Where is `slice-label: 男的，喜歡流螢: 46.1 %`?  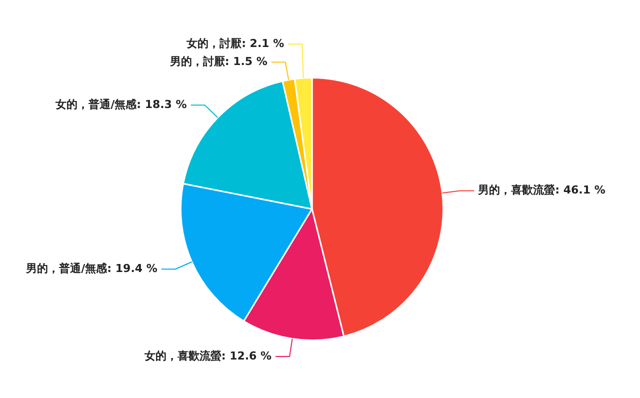
slice-label: 男的，喜歡流螢: 46.1 % is located at coordinates (541, 190).